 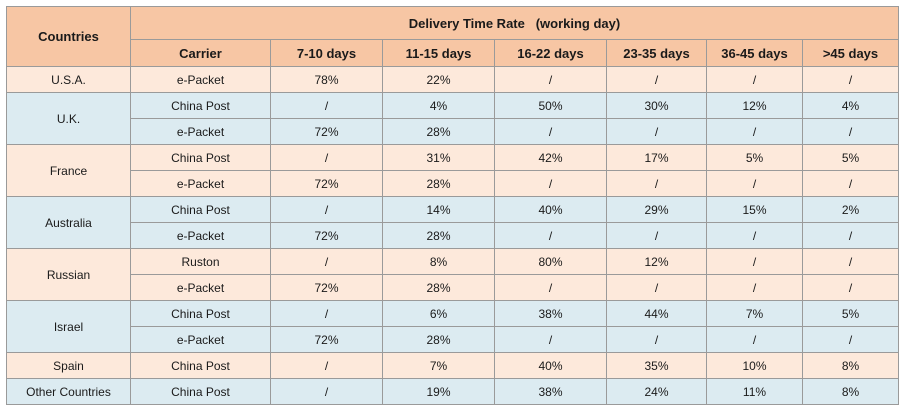 What do you see at coordinates (850, 53) in the screenshot?
I see `column-header: >45 days` at bounding box center [850, 53].